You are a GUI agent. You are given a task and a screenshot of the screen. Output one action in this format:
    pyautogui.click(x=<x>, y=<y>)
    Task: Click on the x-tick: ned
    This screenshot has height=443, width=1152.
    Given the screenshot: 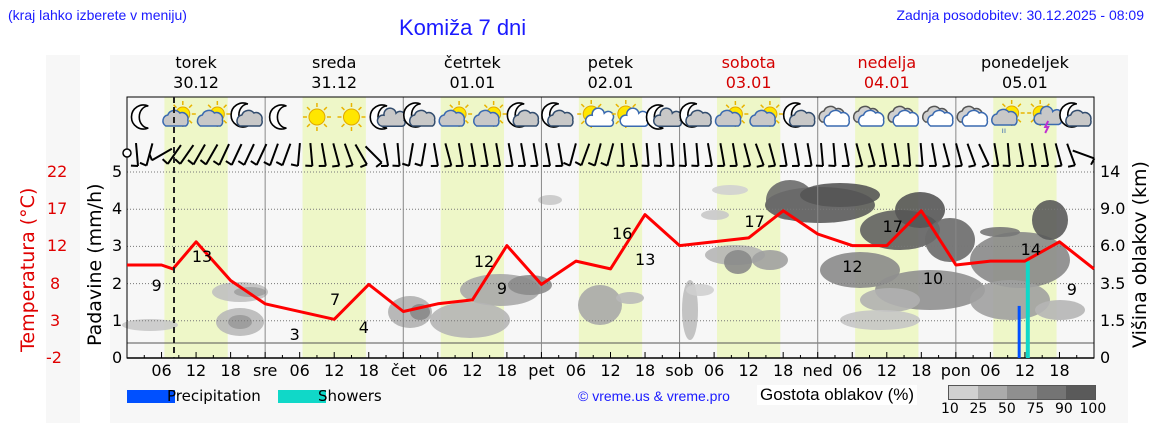 What is the action you would take?
    pyautogui.click(x=817, y=370)
    